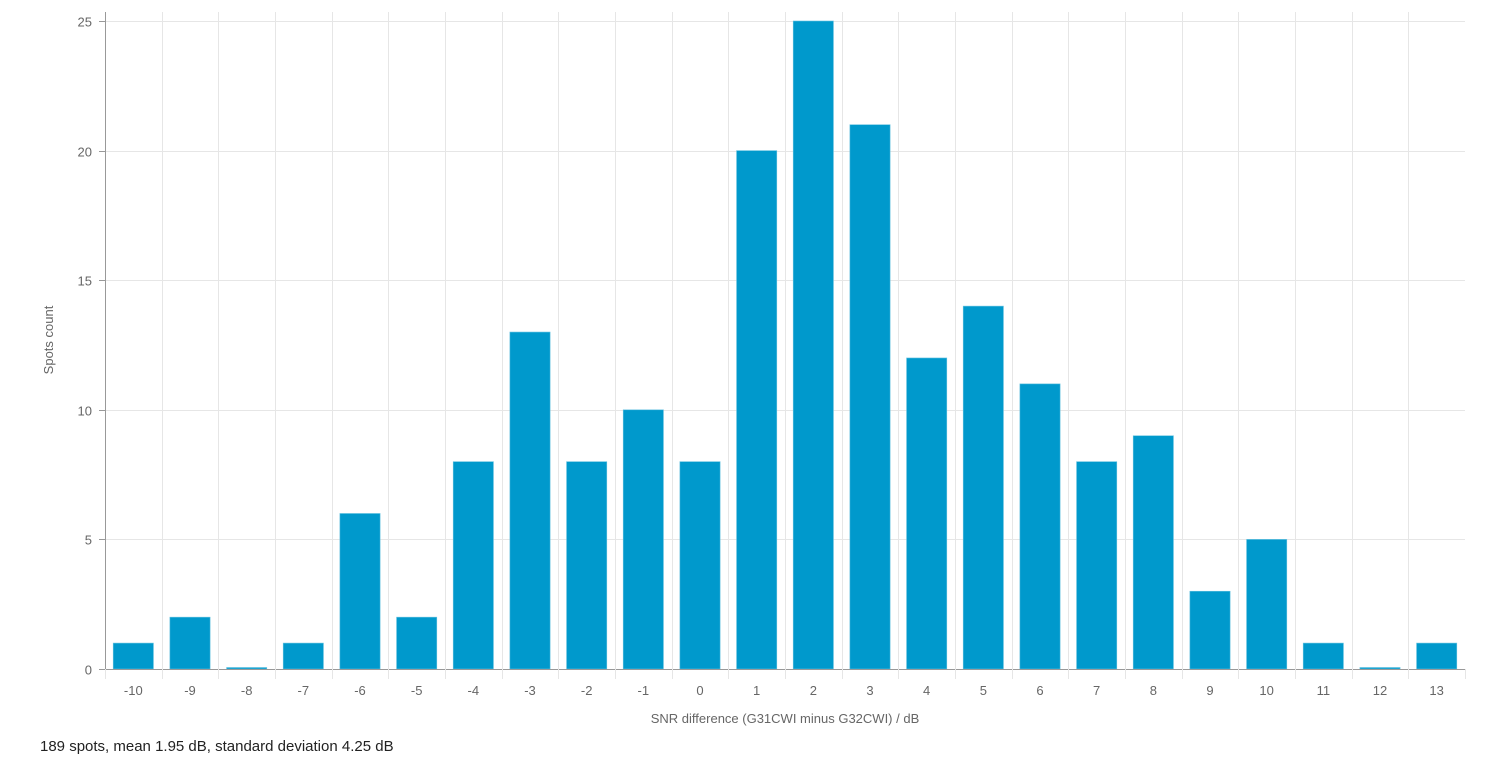 The height and width of the screenshot is (771, 1498). I want to click on x-tick-label: -8, so click(247, 690).